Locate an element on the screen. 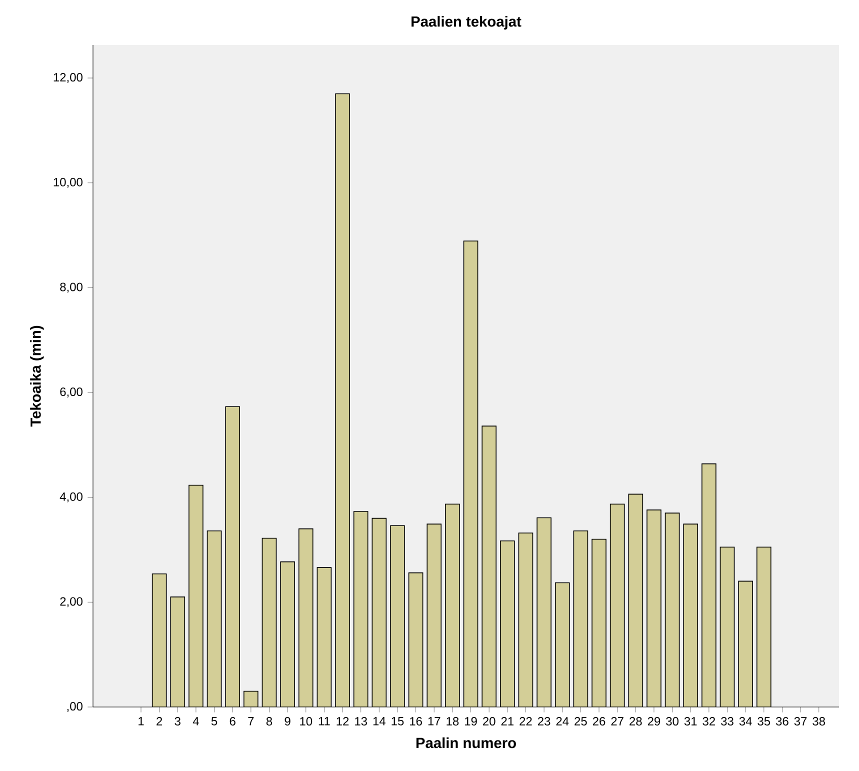 The width and height of the screenshot is (859, 771). x-tick-label: 8 is located at coordinates (269, 721).